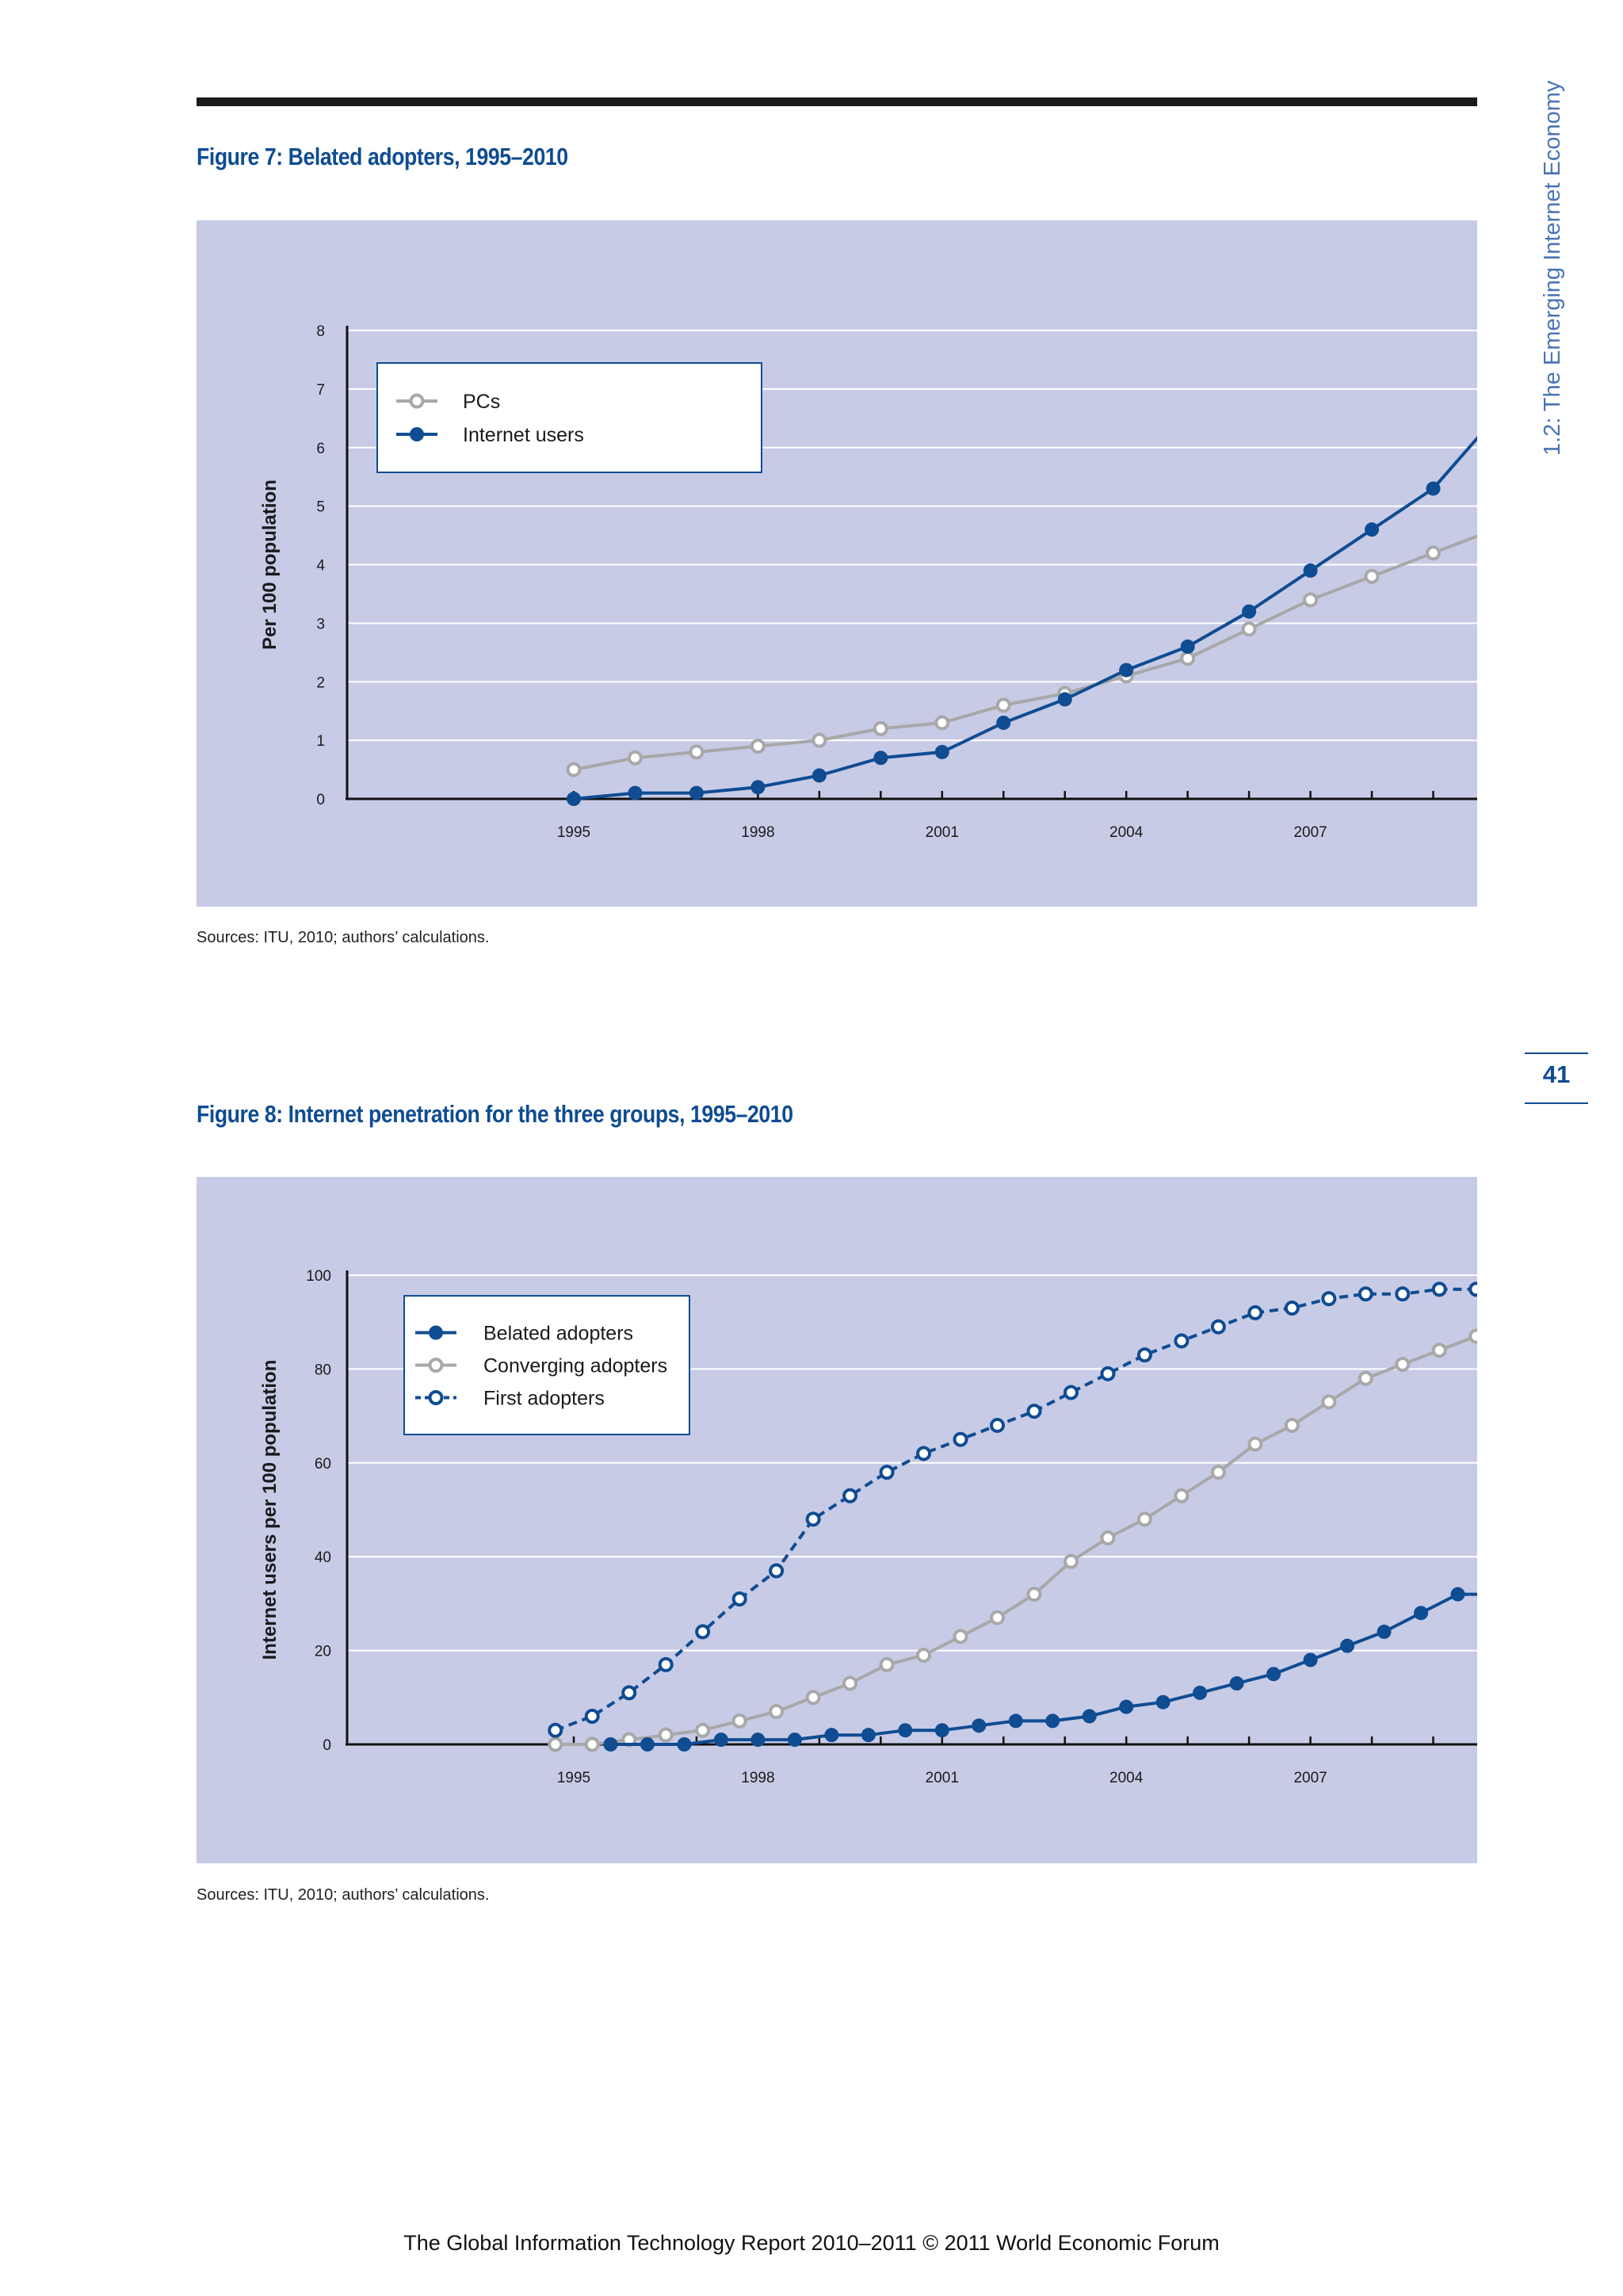 The image size is (1623, 2296). What do you see at coordinates (1310, 1778) in the screenshot?
I see `x-tick-label: 2007` at bounding box center [1310, 1778].